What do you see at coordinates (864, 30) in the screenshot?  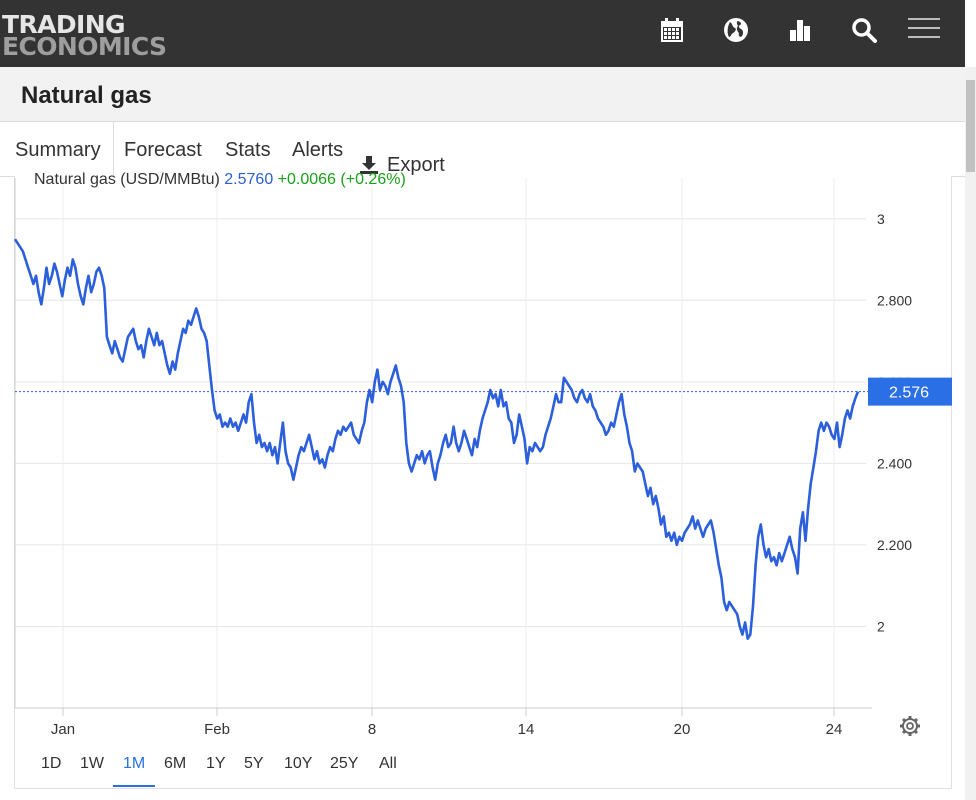 I see `search-icon` at bounding box center [864, 30].